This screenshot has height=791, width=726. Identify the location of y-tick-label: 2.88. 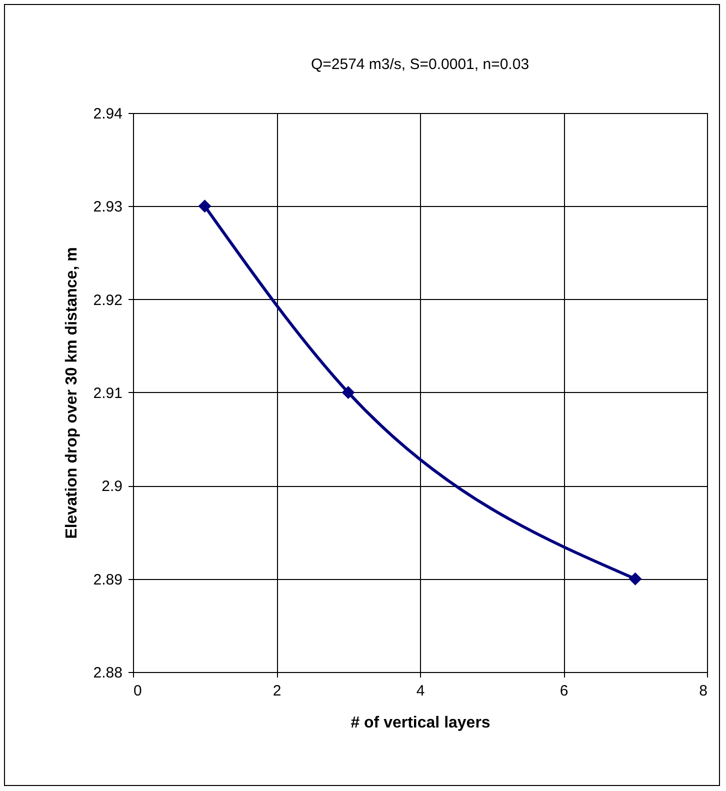
(107, 673).